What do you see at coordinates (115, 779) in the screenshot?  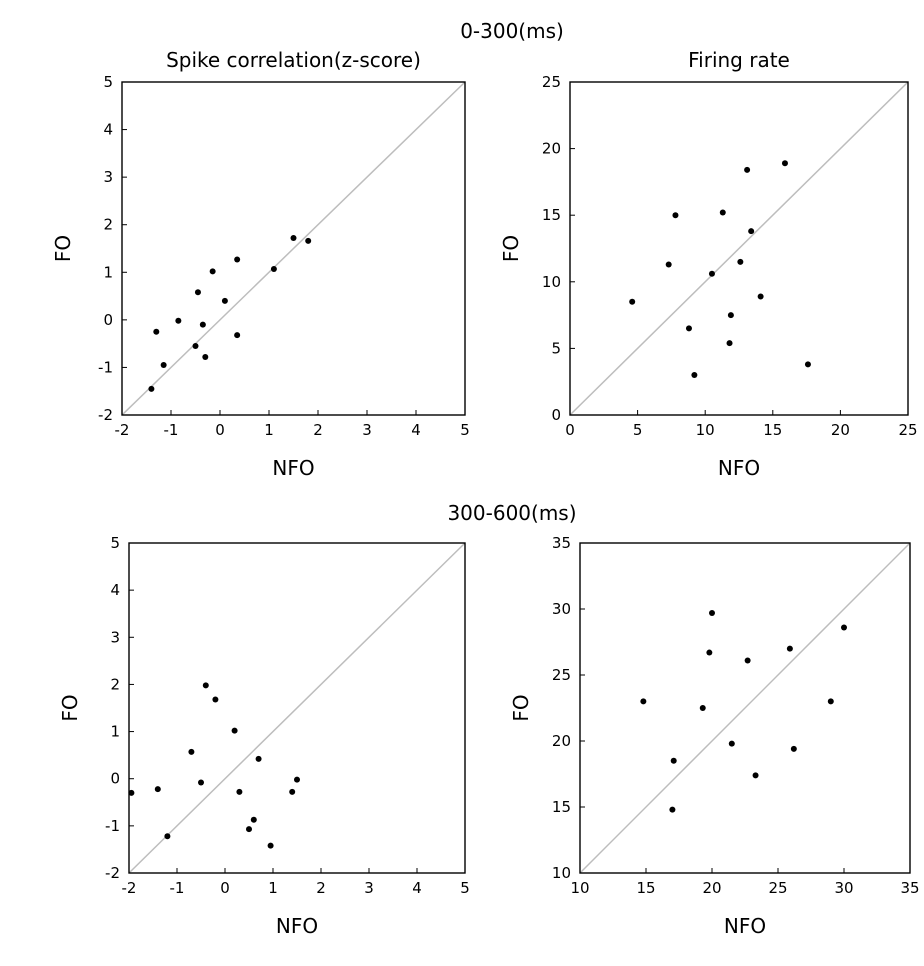 I see `y-tick-label: 0` at bounding box center [115, 779].